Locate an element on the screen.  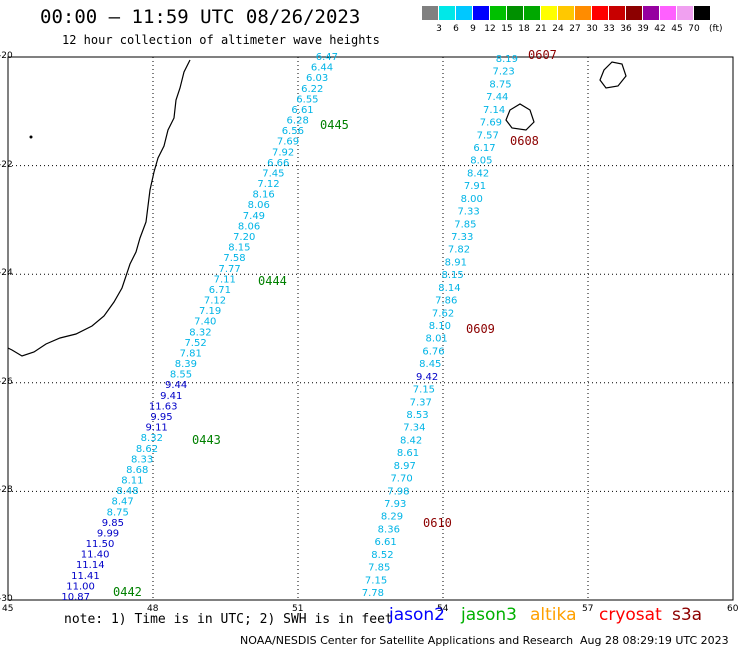
wave-height-label: 8.05 is located at coordinates (481, 161).